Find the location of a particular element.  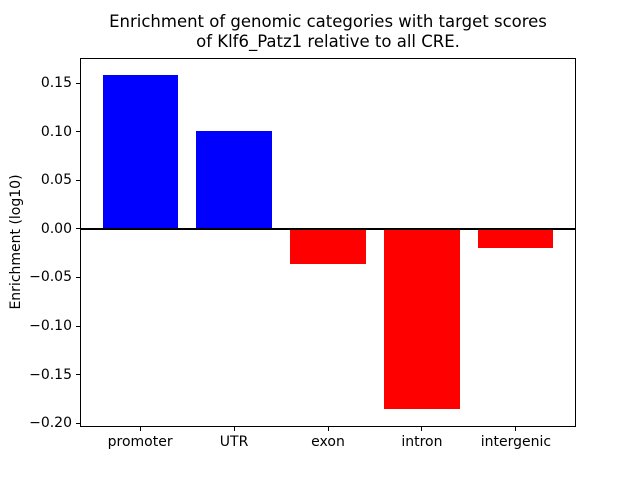

y-tick-label: 0.05 is located at coordinates (56, 180).